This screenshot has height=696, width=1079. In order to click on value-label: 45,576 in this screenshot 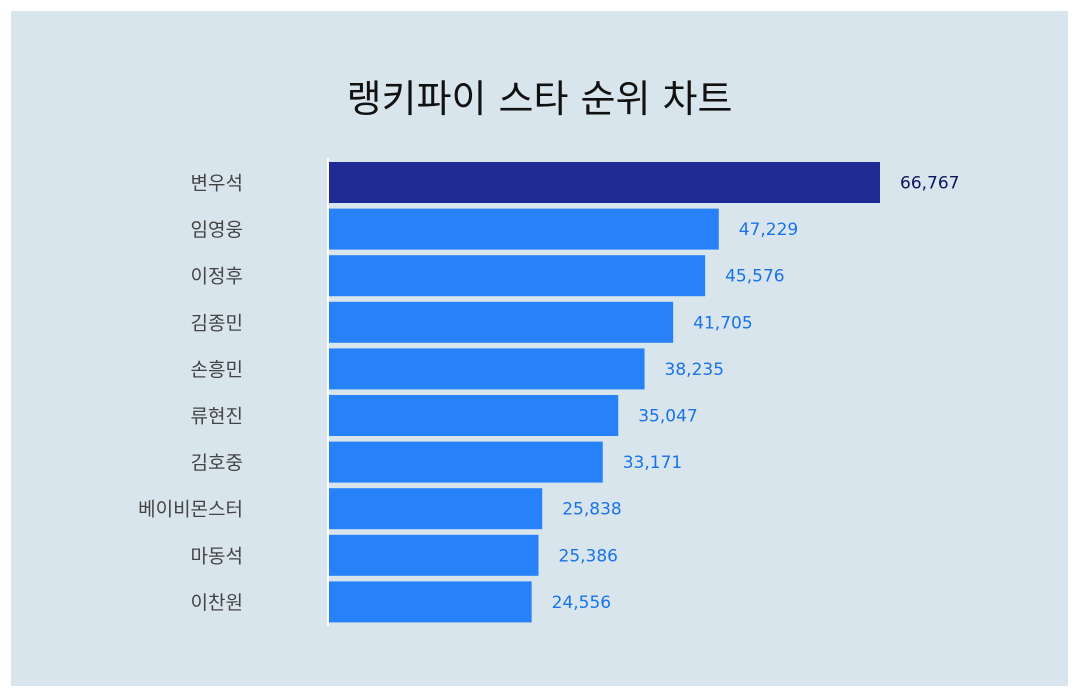, I will do `click(754, 277)`.